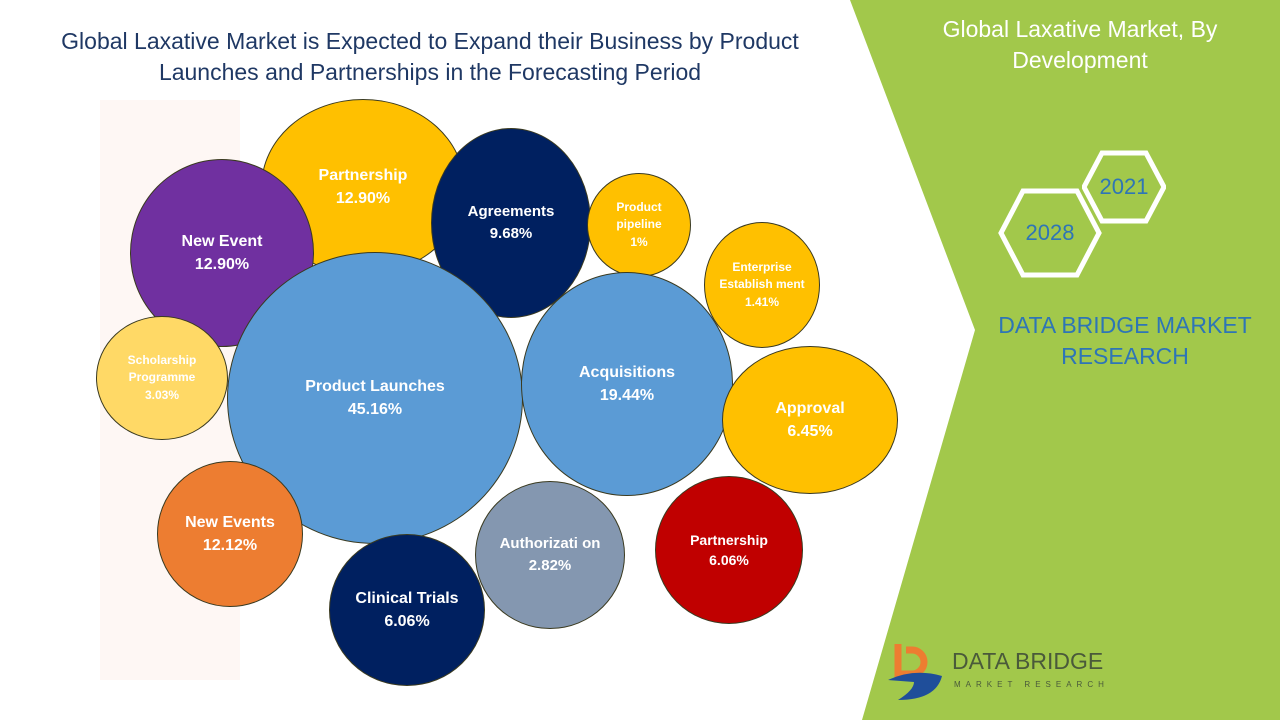  I want to click on bubble: Acquisitions 19.44%, so click(627, 384).